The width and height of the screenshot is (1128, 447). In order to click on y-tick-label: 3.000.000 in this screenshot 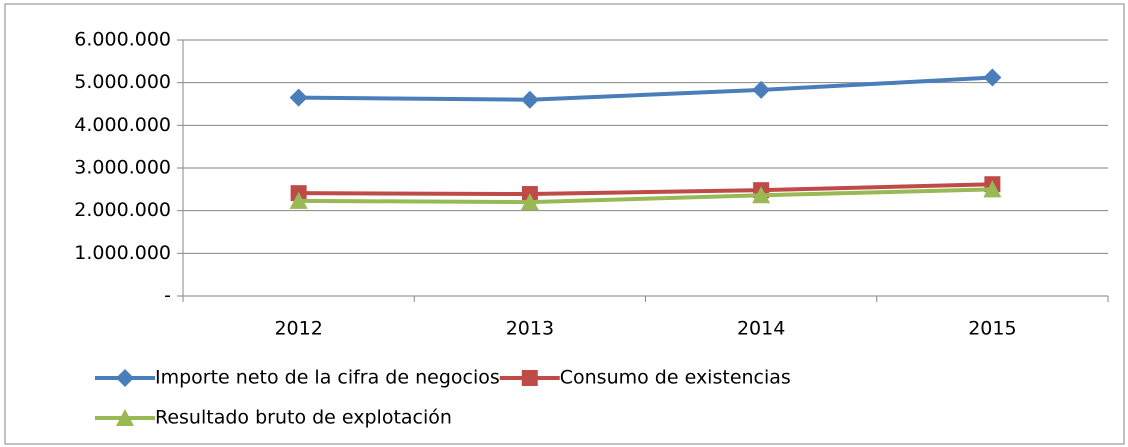, I will do `click(122, 168)`.